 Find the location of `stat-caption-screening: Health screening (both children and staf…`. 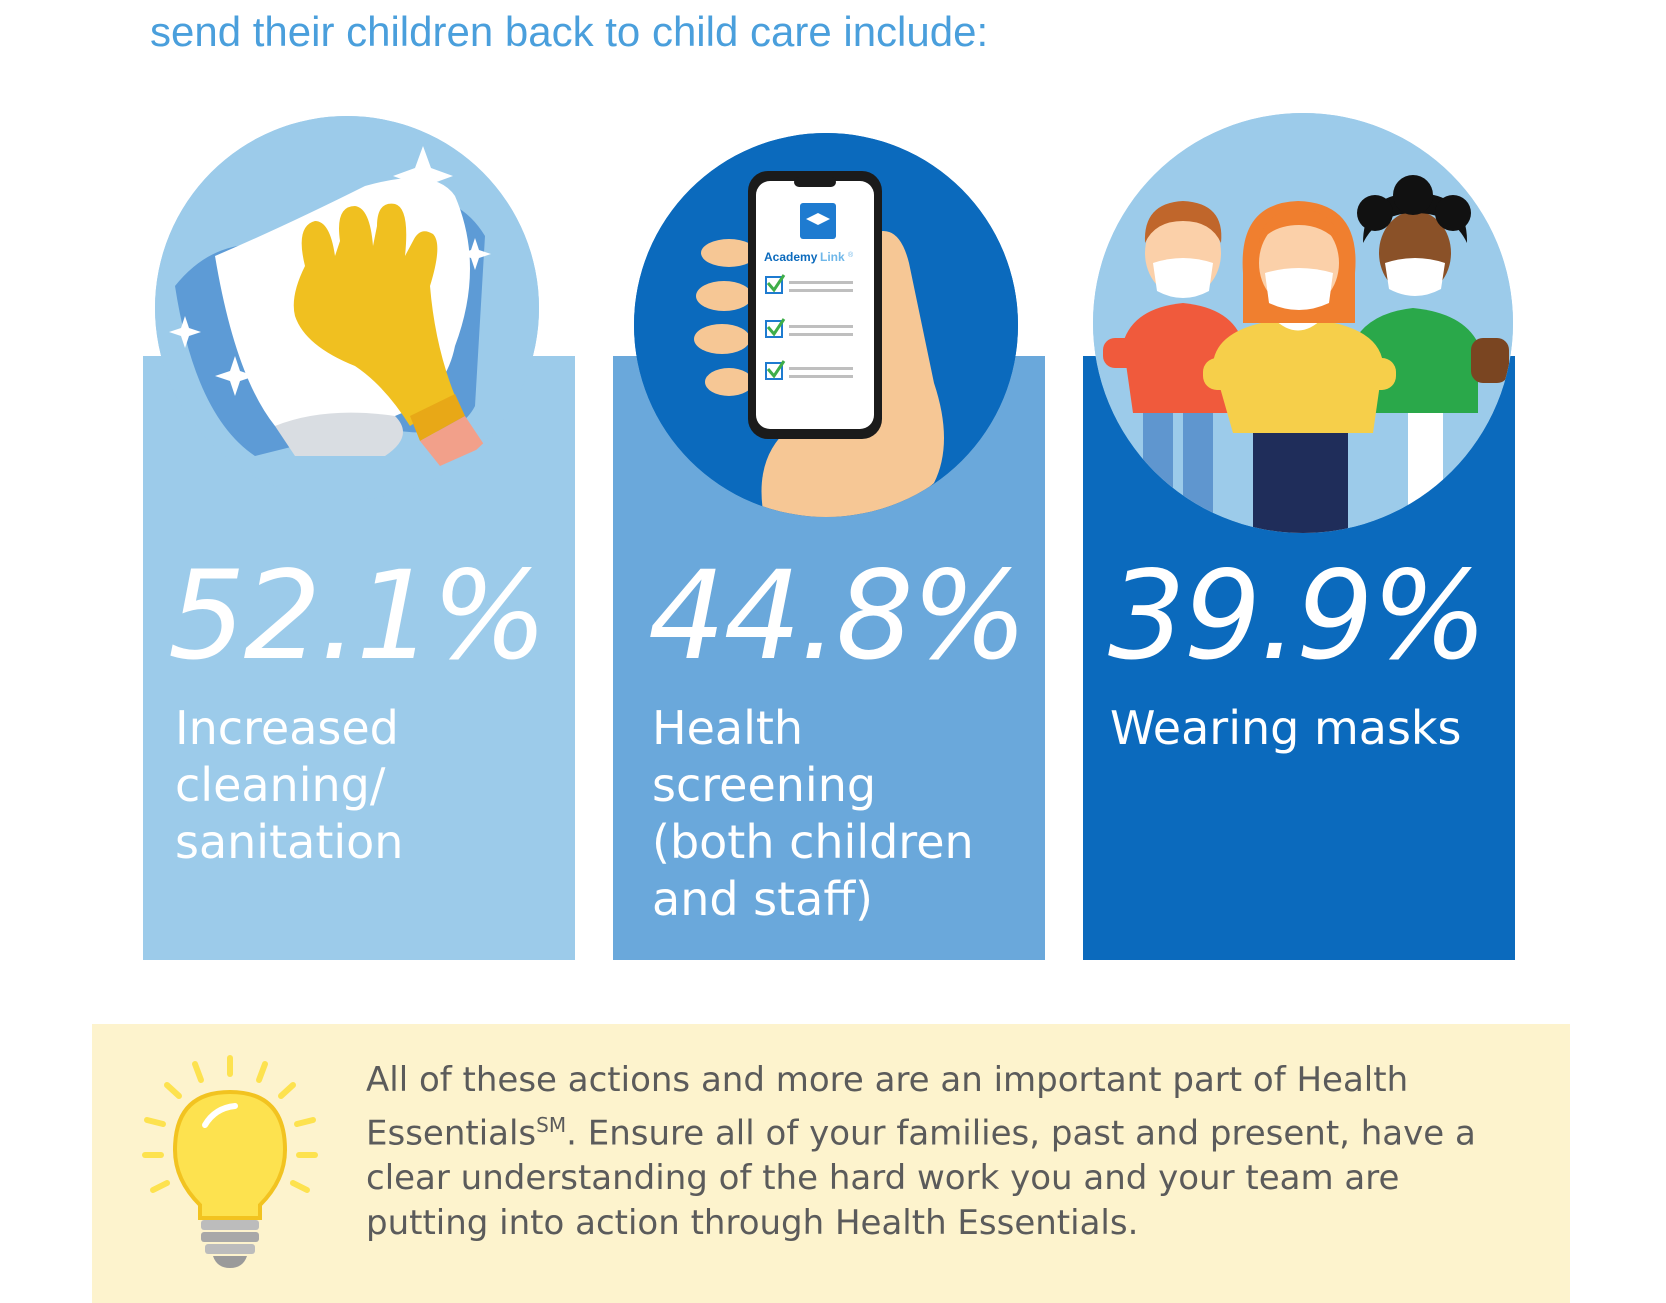

stat-caption-screening: Health screening (both children and staf… is located at coordinates (813, 813).